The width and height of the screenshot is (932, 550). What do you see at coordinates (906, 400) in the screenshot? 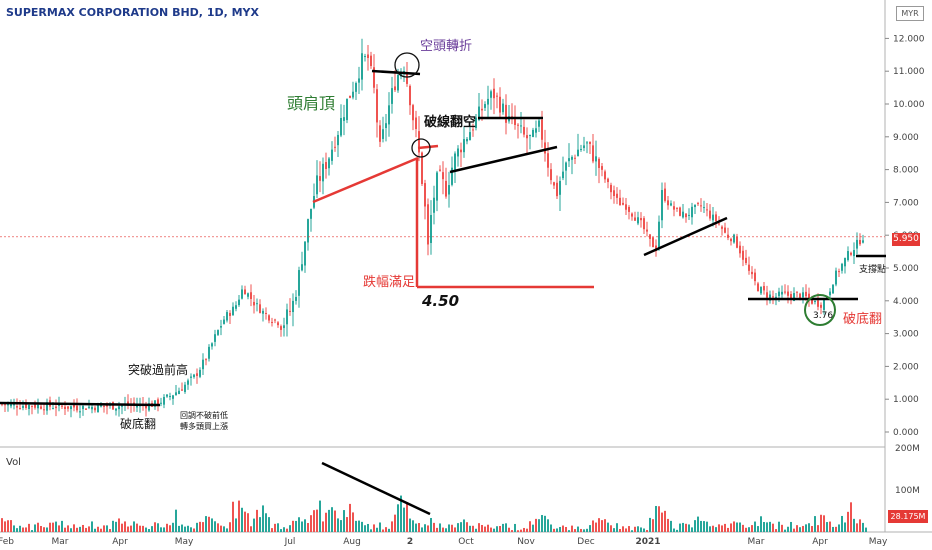
I see `y-tick-label: 1.000` at bounding box center [906, 400].